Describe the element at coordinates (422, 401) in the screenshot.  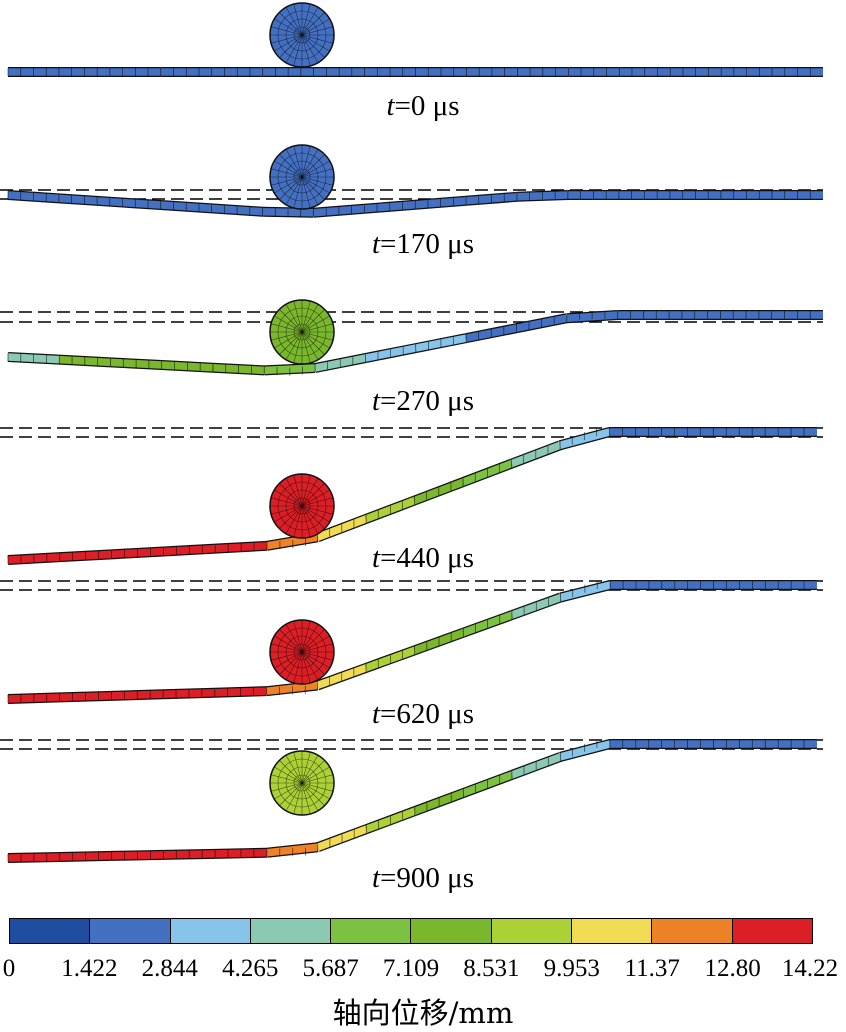
I see `frame-label-2: t=270 μs` at that location.